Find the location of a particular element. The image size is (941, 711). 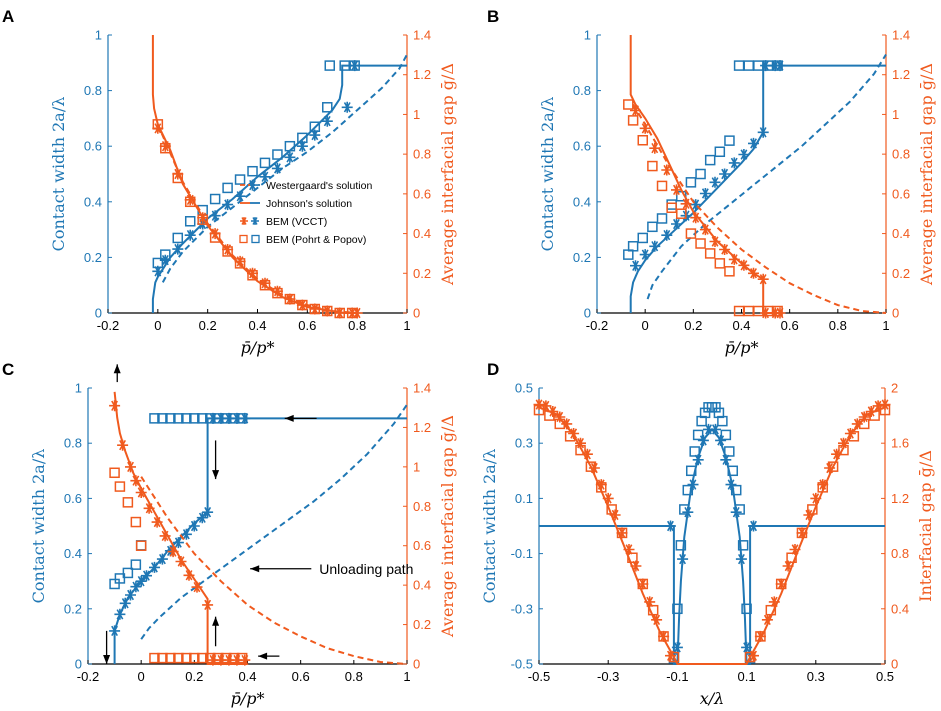

x-tick-label: 0.8 is located at coordinates (838, 325).